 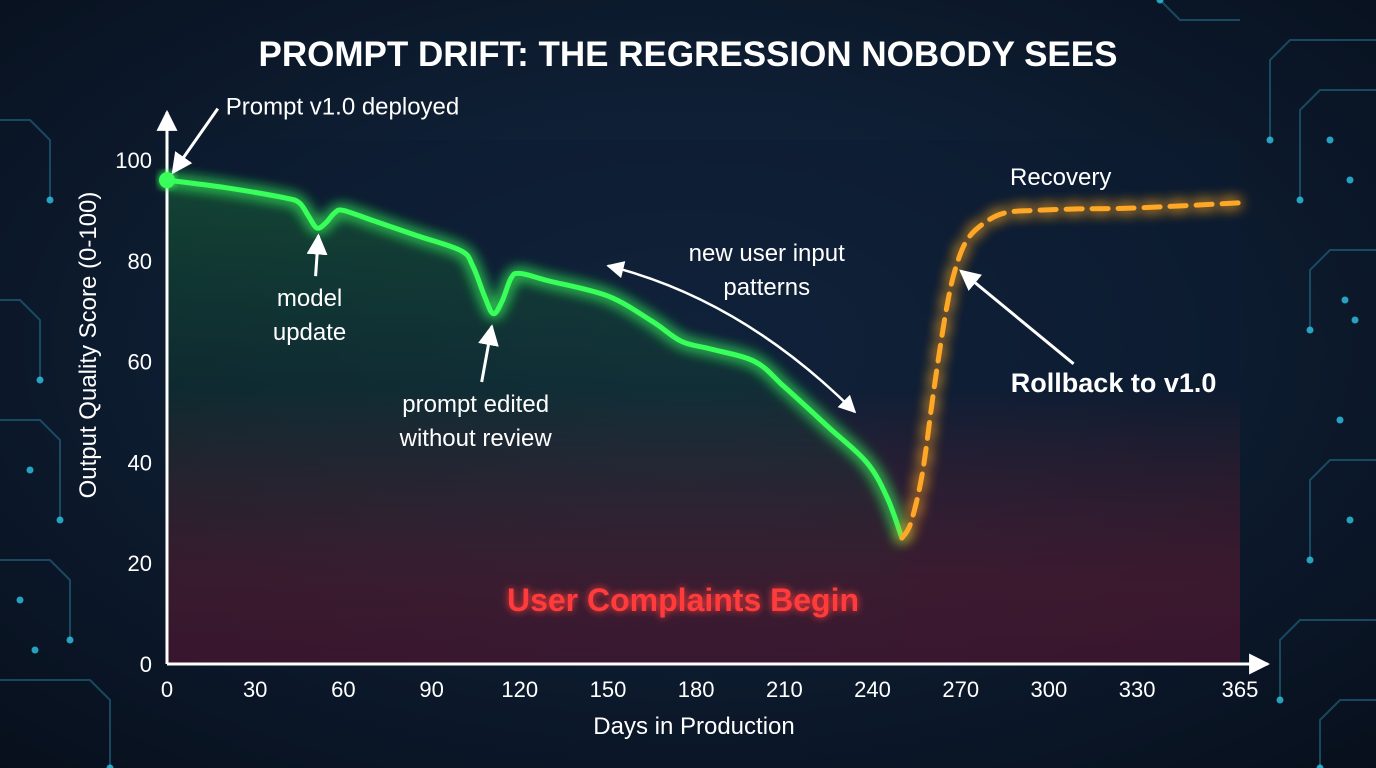 What do you see at coordinates (767, 253) in the screenshot?
I see `annotation-label: new user input` at bounding box center [767, 253].